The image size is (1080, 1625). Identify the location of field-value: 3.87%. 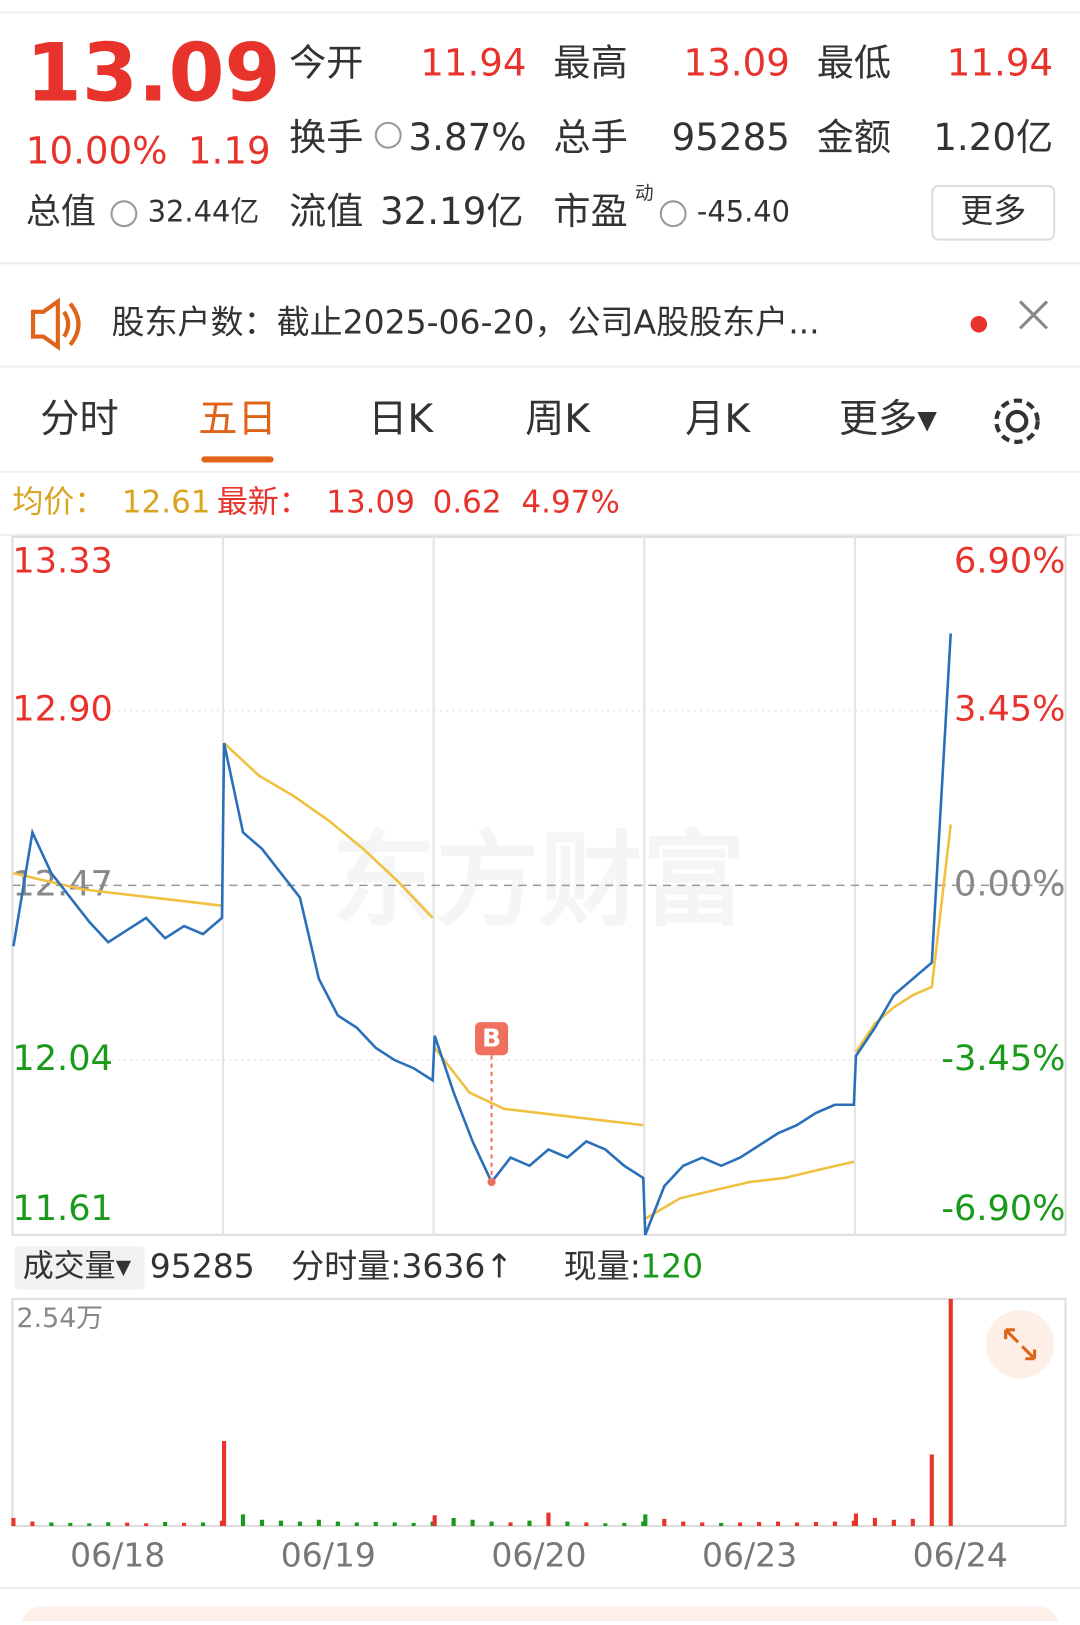
(468, 137).